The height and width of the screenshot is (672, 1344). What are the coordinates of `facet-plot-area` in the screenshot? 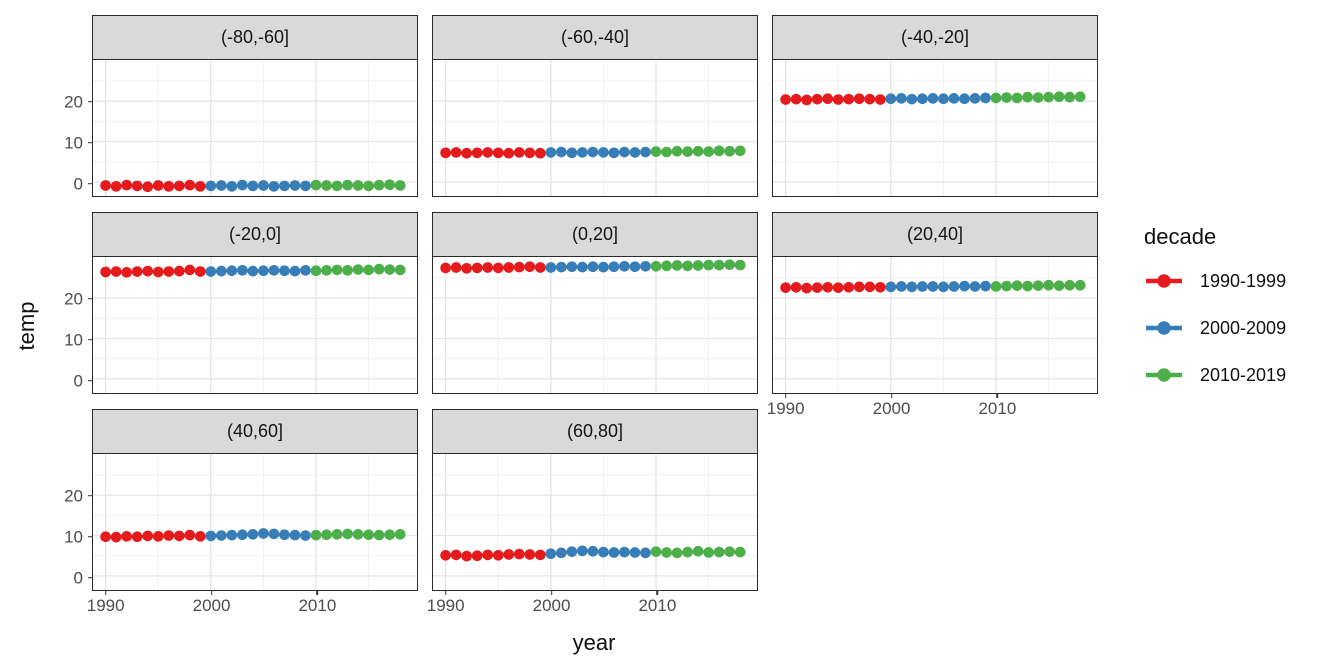 It's located at (595, 325).